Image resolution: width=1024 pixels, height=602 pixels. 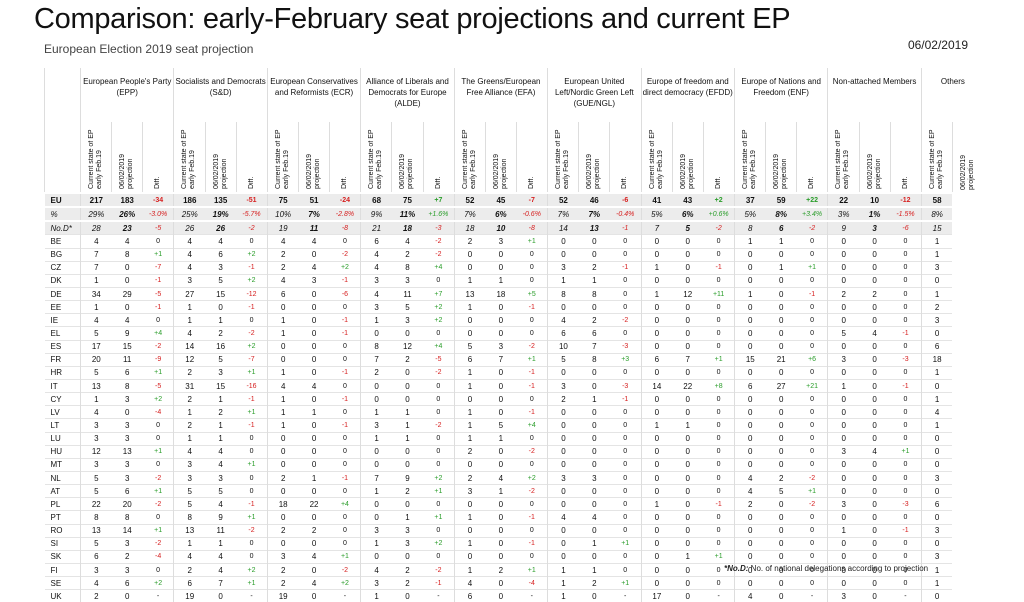 I want to click on table-cell: 5%, so click(x=656, y=214).